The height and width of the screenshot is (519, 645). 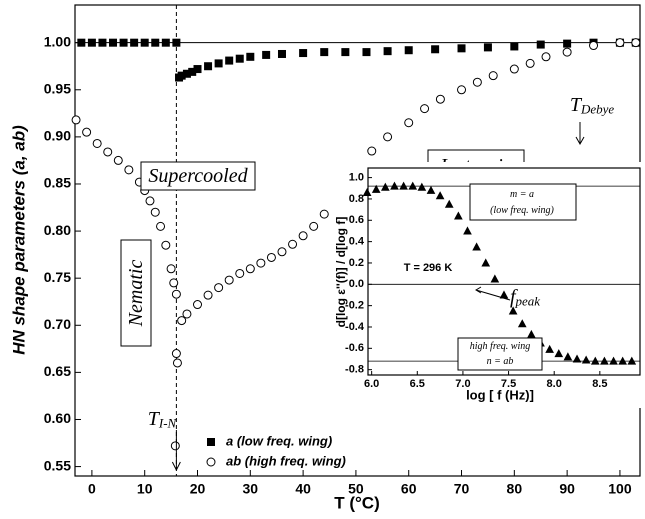 What do you see at coordinates (357, 242) in the screenshot?
I see `y-tick-label: 0.4` at bounding box center [357, 242].